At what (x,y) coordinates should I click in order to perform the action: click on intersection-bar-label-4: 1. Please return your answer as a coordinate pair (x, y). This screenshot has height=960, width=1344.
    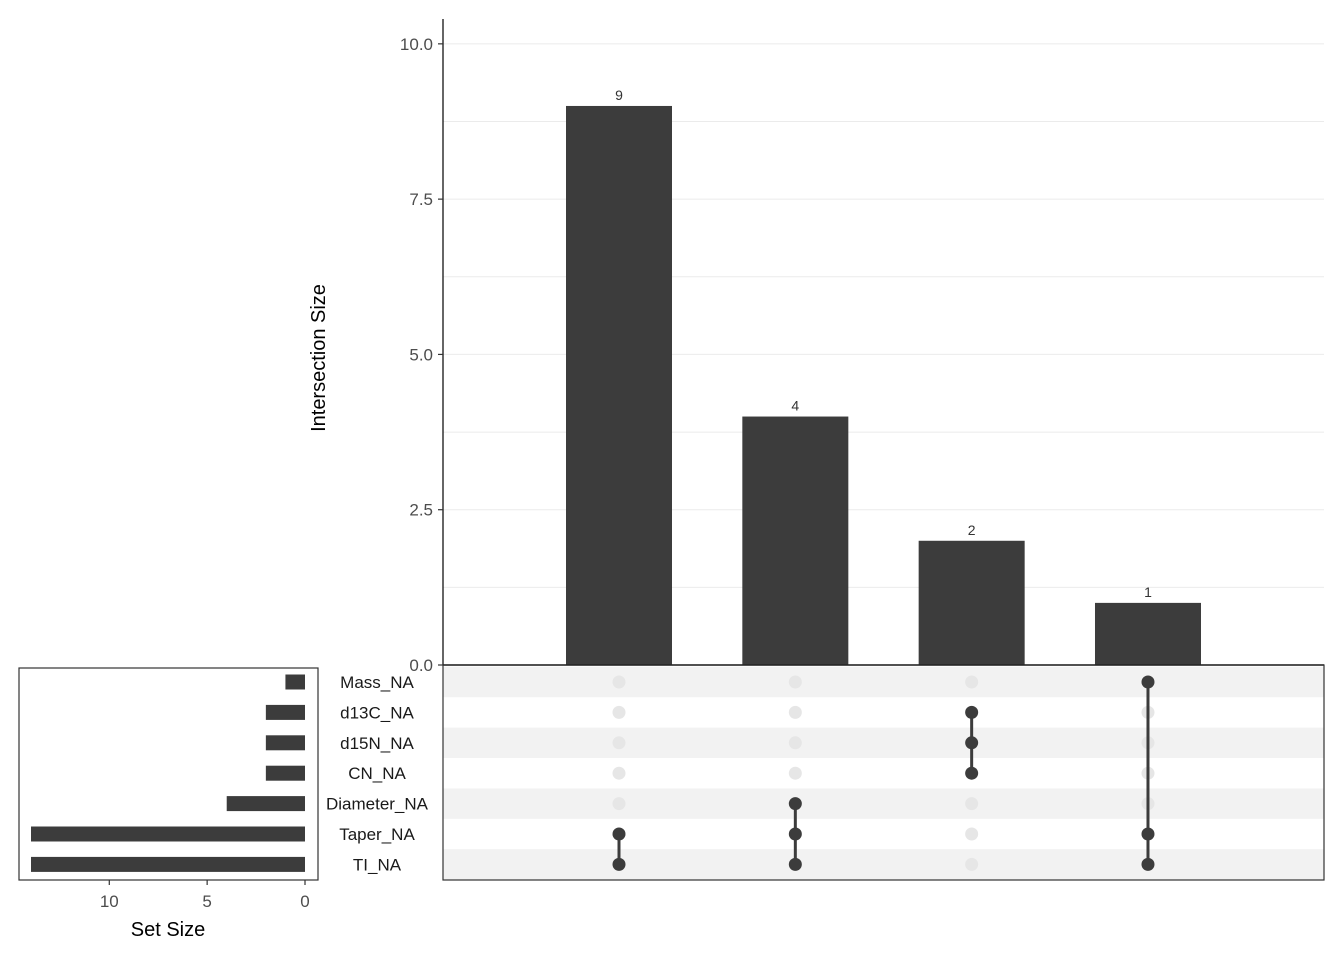
    Looking at the image, I should click on (1148, 592).